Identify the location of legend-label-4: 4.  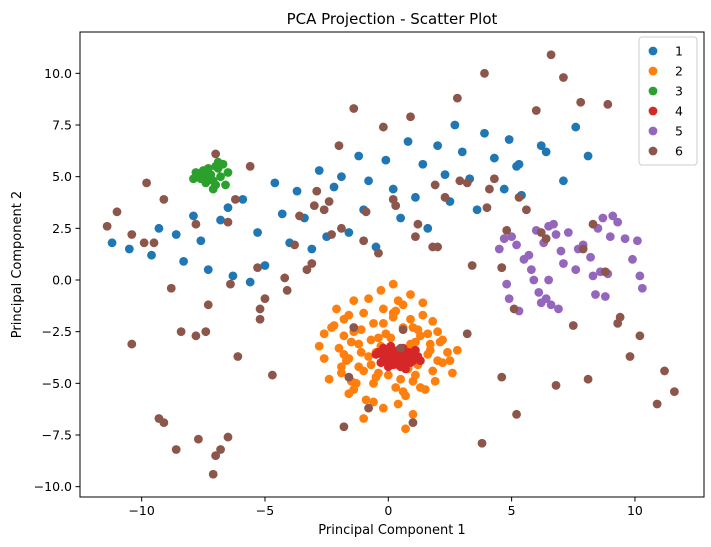
(679, 111).